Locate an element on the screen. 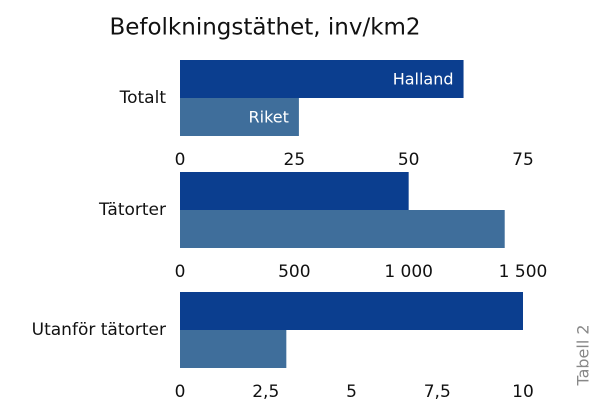  x-tick-label: 500 is located at coordinates (294, 272).